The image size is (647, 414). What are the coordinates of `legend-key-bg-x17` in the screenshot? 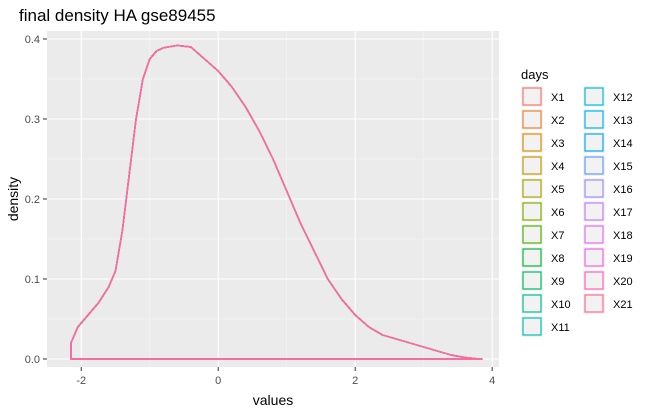 It's located at (594, 211).